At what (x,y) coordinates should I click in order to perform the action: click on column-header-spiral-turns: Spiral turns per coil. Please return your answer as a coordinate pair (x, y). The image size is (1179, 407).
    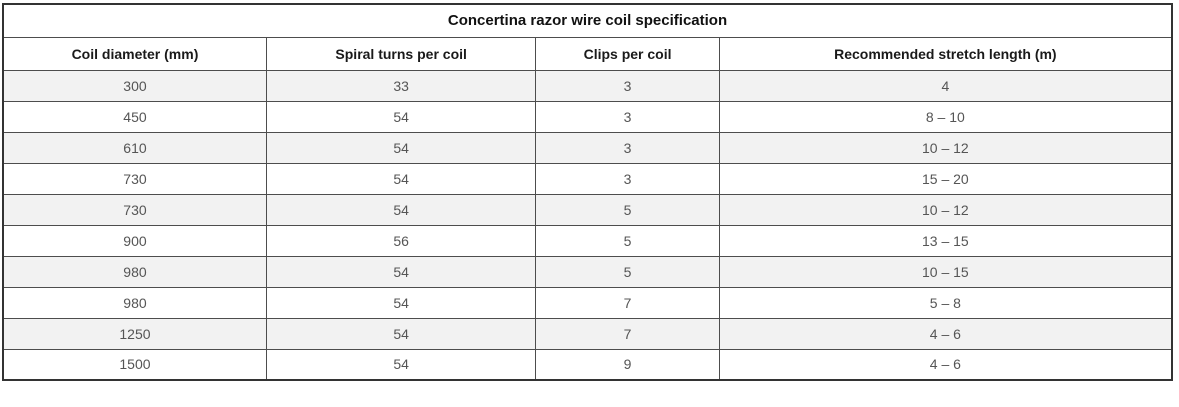
    Looking at the image, I should click on (401, 53).